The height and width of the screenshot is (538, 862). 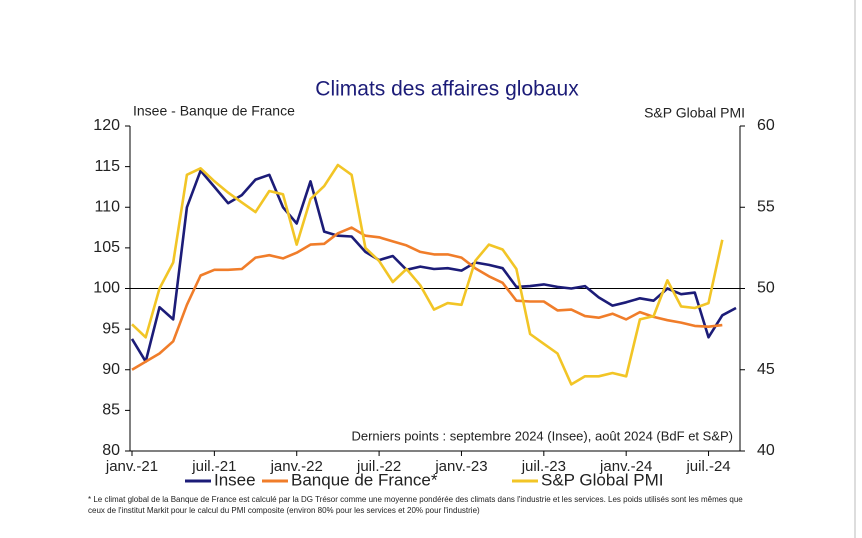 I want to click on x-tick-label: juil.-24, so click(x=707, y=466).